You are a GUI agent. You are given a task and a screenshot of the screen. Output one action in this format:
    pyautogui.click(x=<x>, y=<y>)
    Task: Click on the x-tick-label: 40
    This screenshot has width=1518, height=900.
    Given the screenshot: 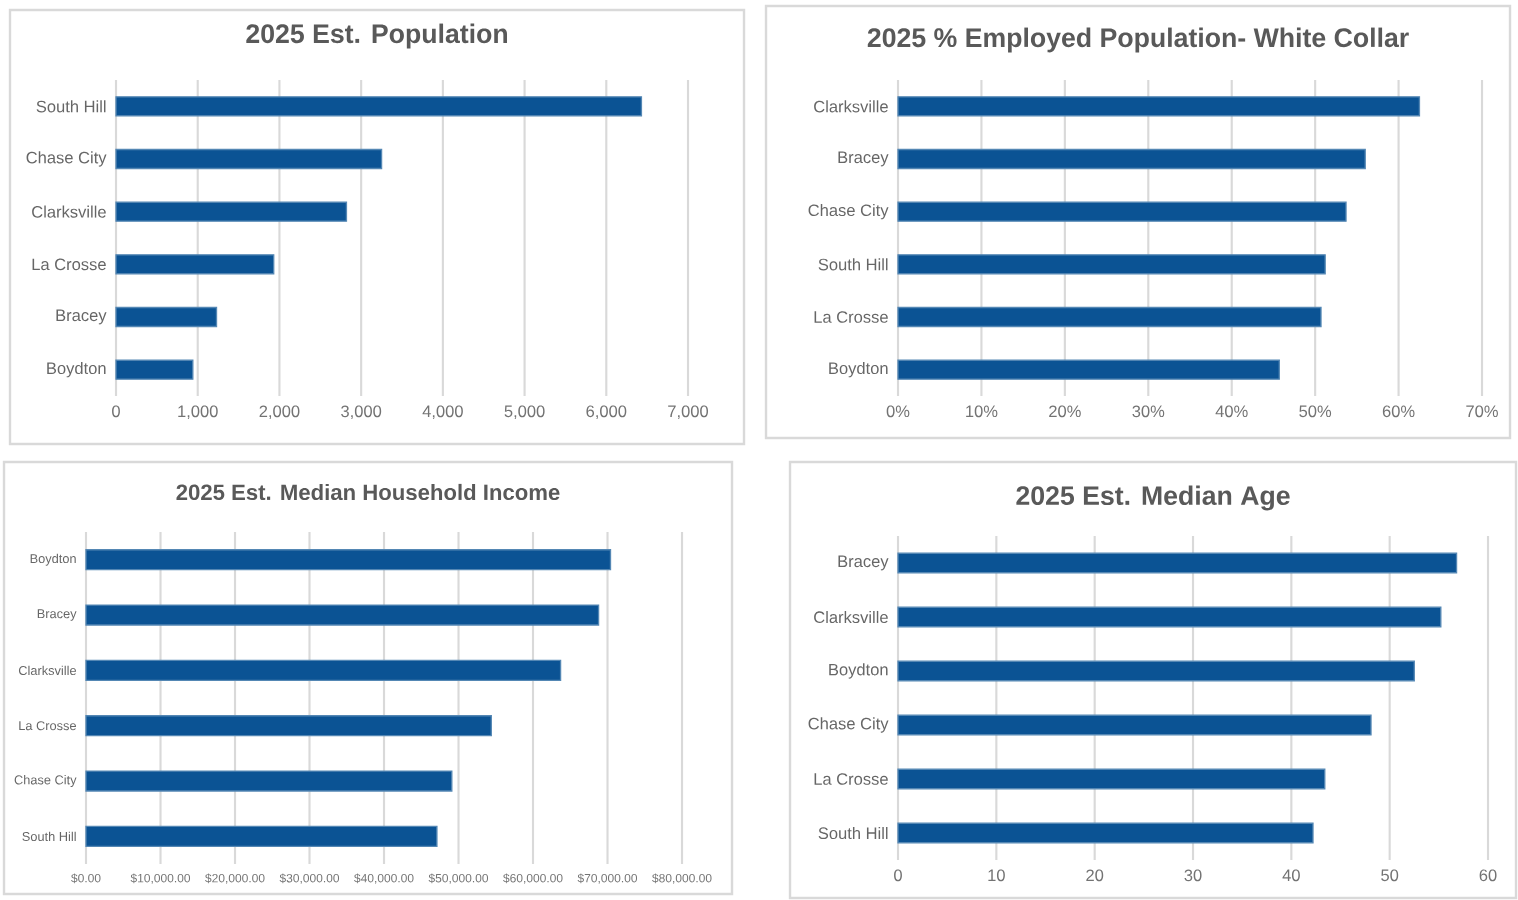 What is the action you would take?
    pyautogui.click(x=1291, y=875)
    